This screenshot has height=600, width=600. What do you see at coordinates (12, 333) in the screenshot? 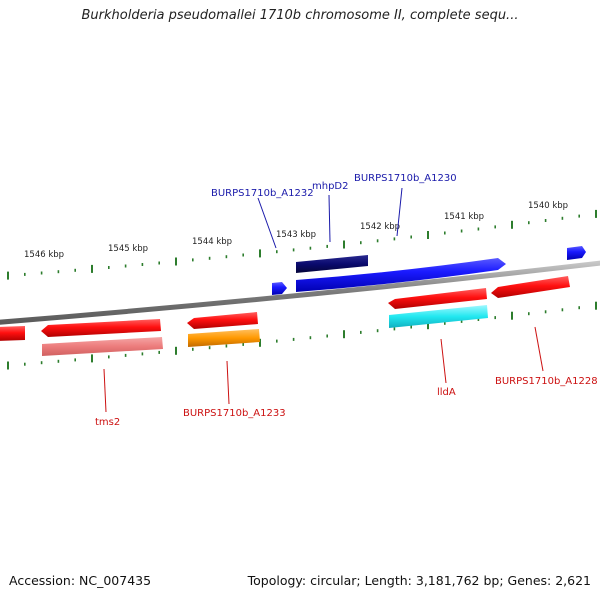
I see `gene-reverse-edge-left` at bounding box center [12, 333].